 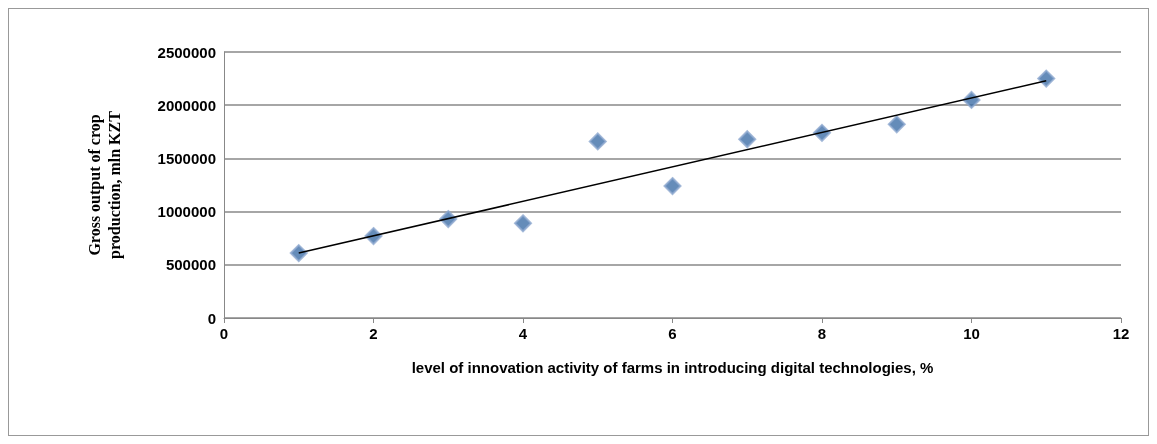 I want to click on y-tick-label: 1500000, so click(x=186, y=158).